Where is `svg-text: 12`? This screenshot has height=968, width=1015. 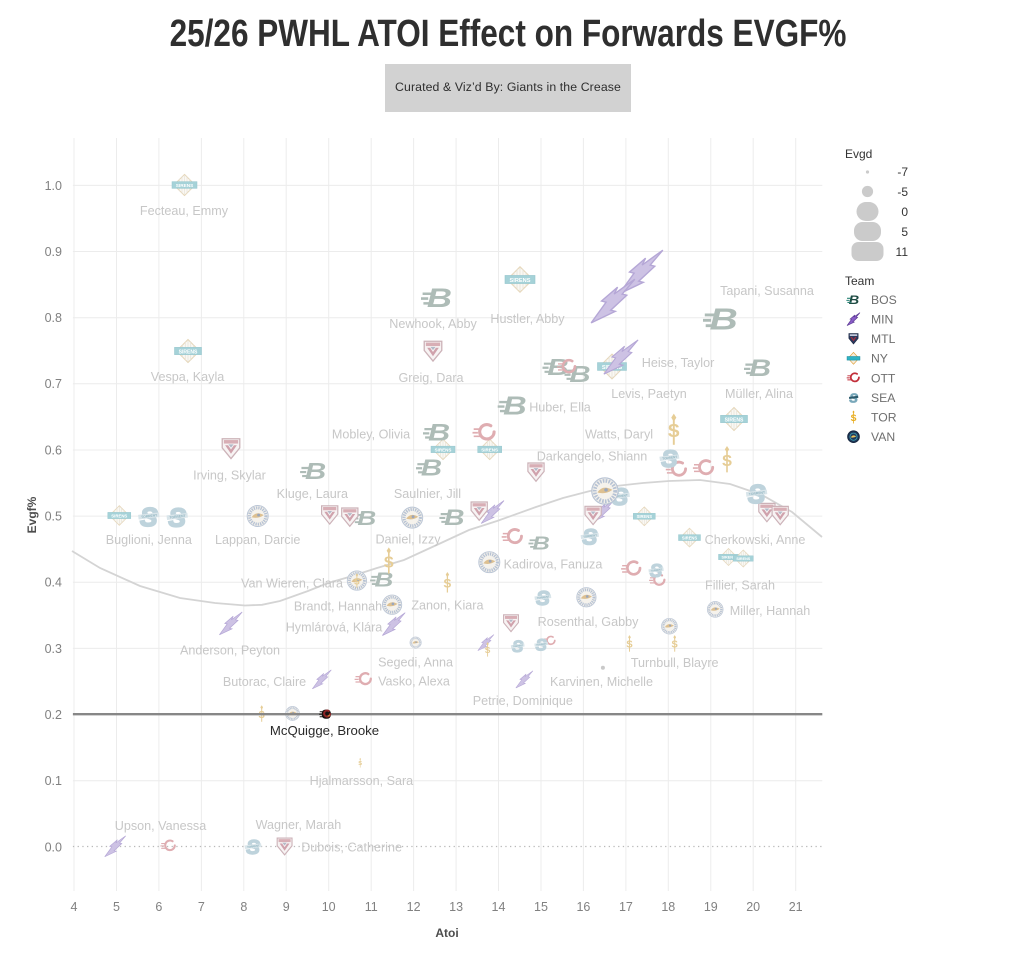 svg-text: 12 is located at coordinates (414, 907).